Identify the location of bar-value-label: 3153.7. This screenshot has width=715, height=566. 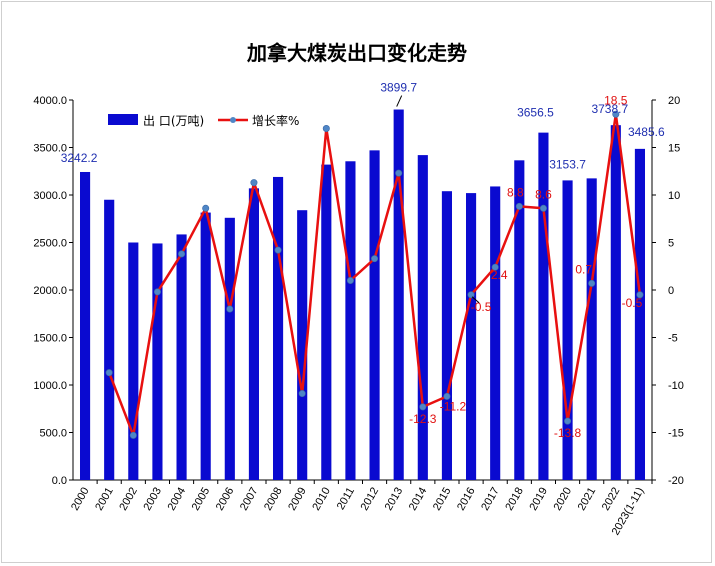
(567, 164).